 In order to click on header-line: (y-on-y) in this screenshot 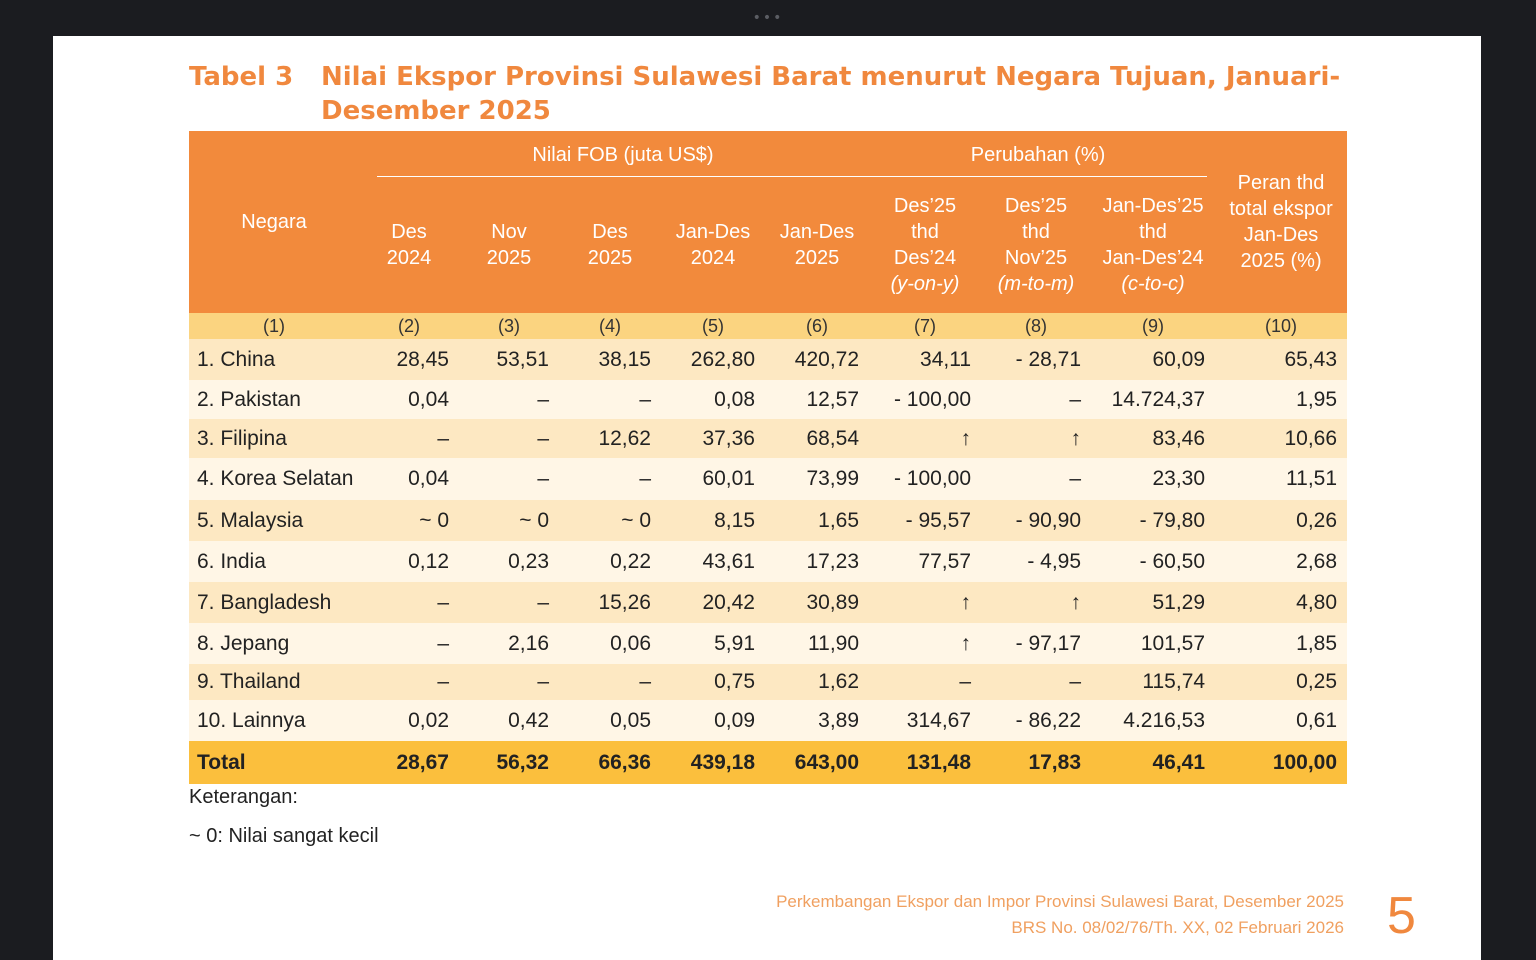, I will do `click(925, 284)`.